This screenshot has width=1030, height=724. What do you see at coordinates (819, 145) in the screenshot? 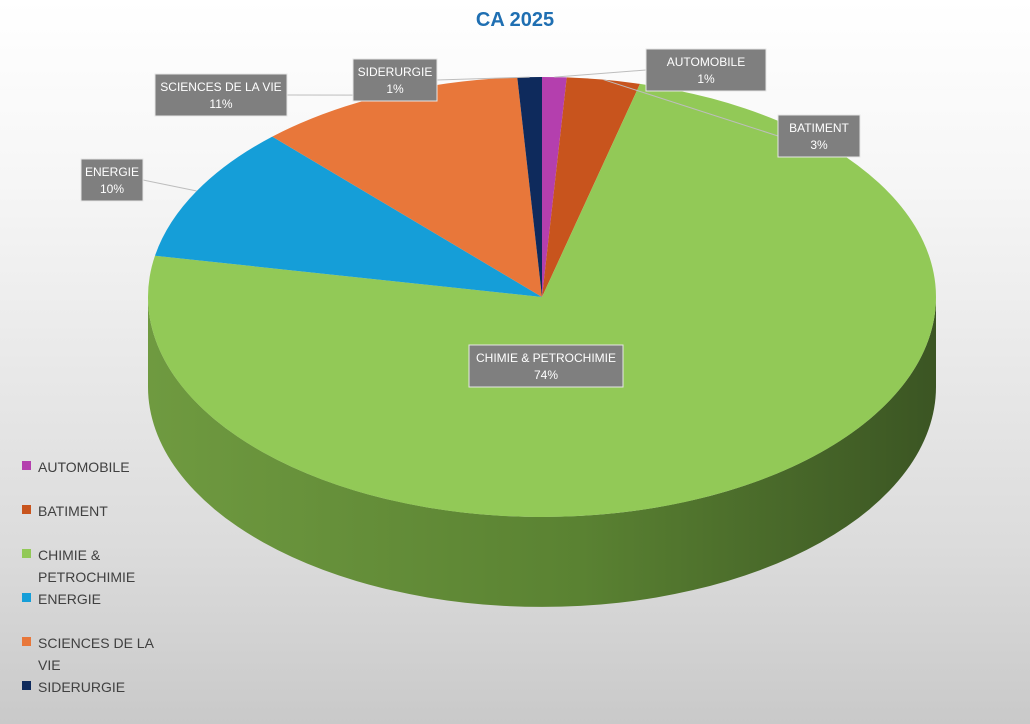
I see `data-label-percent: 3%` at bounding box center [819, 145].